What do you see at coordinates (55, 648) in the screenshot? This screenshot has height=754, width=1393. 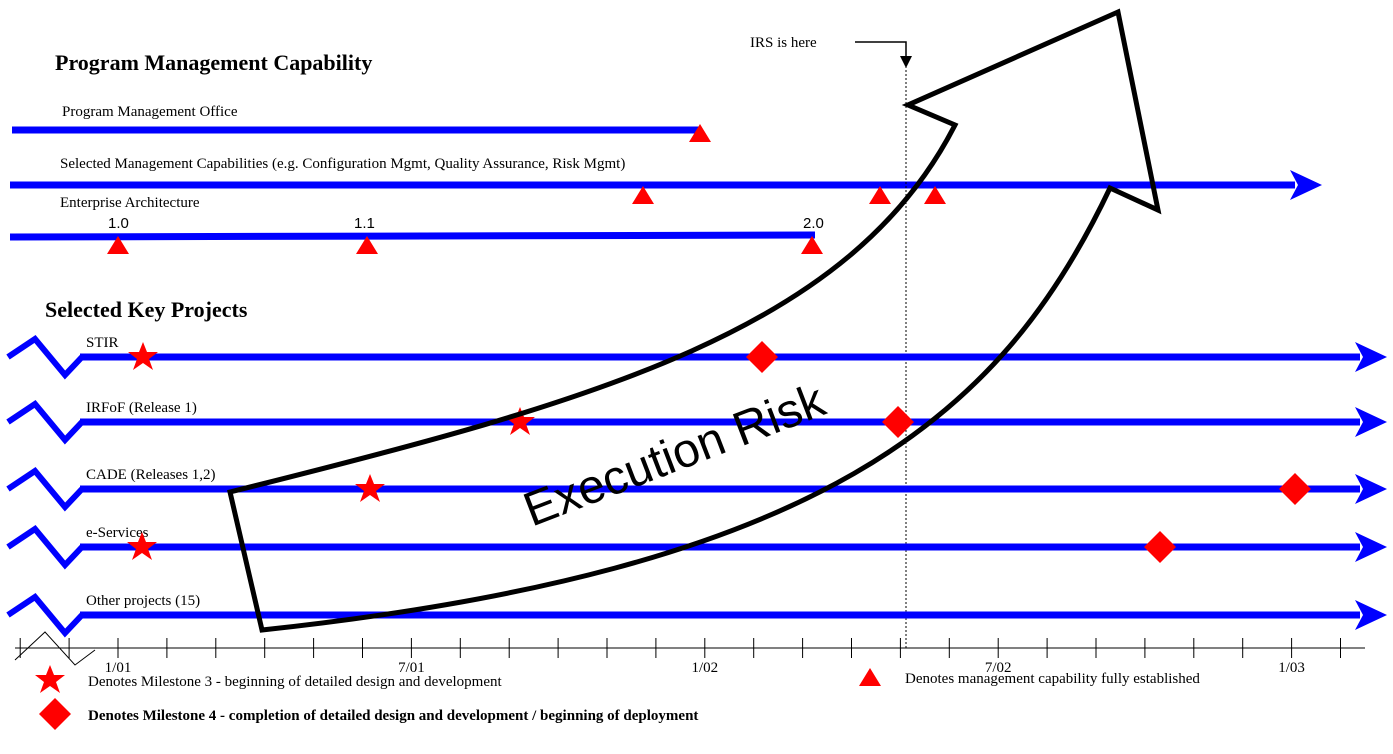 I see `axis-break` at bounding box center [55, 648].